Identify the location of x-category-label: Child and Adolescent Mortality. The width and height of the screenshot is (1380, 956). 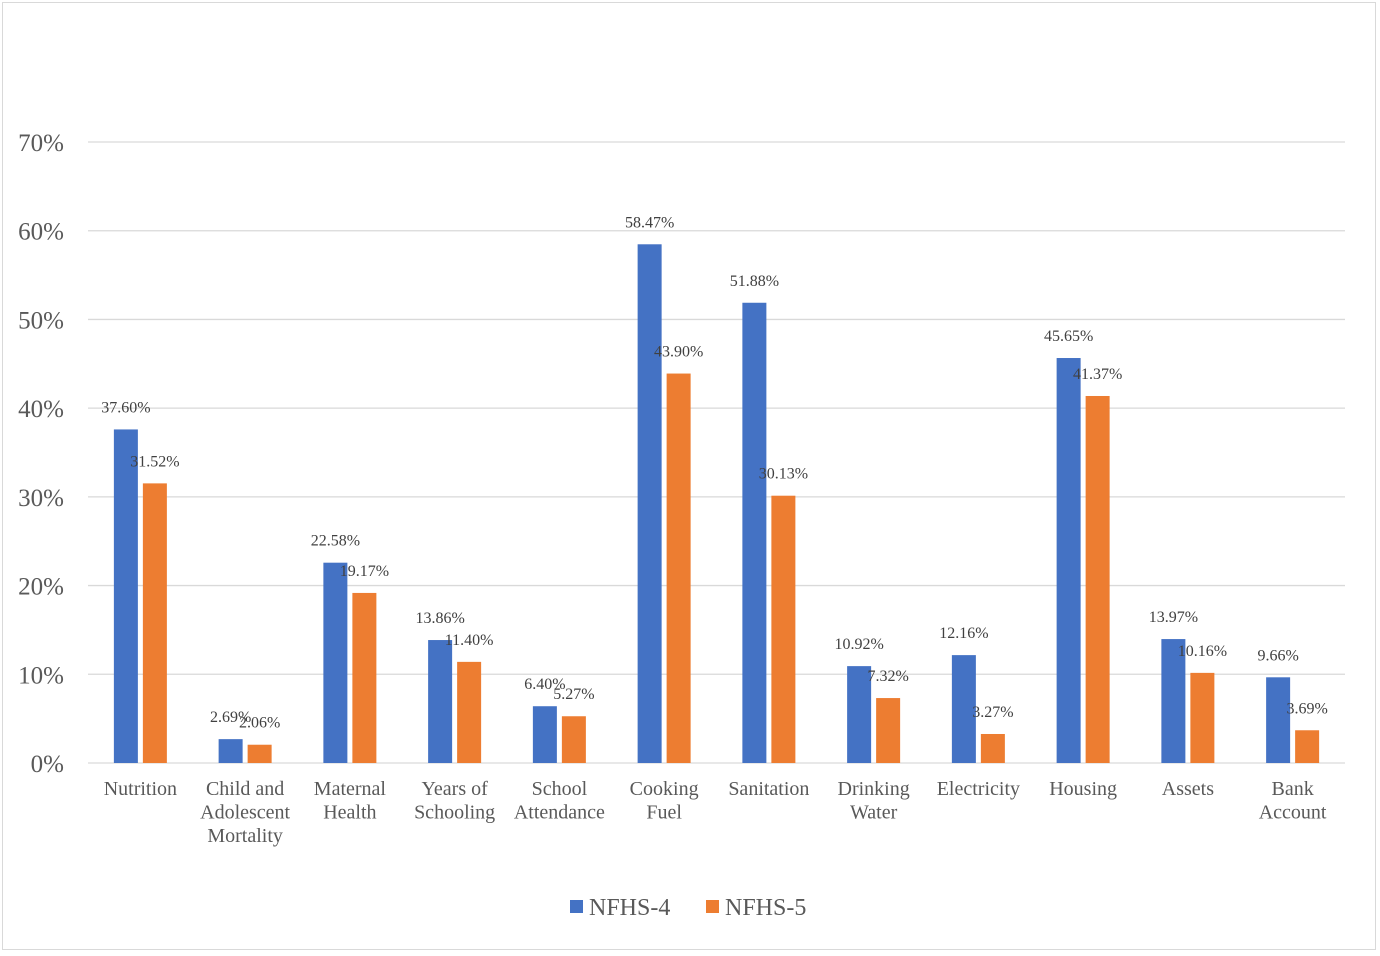
(245, 812).